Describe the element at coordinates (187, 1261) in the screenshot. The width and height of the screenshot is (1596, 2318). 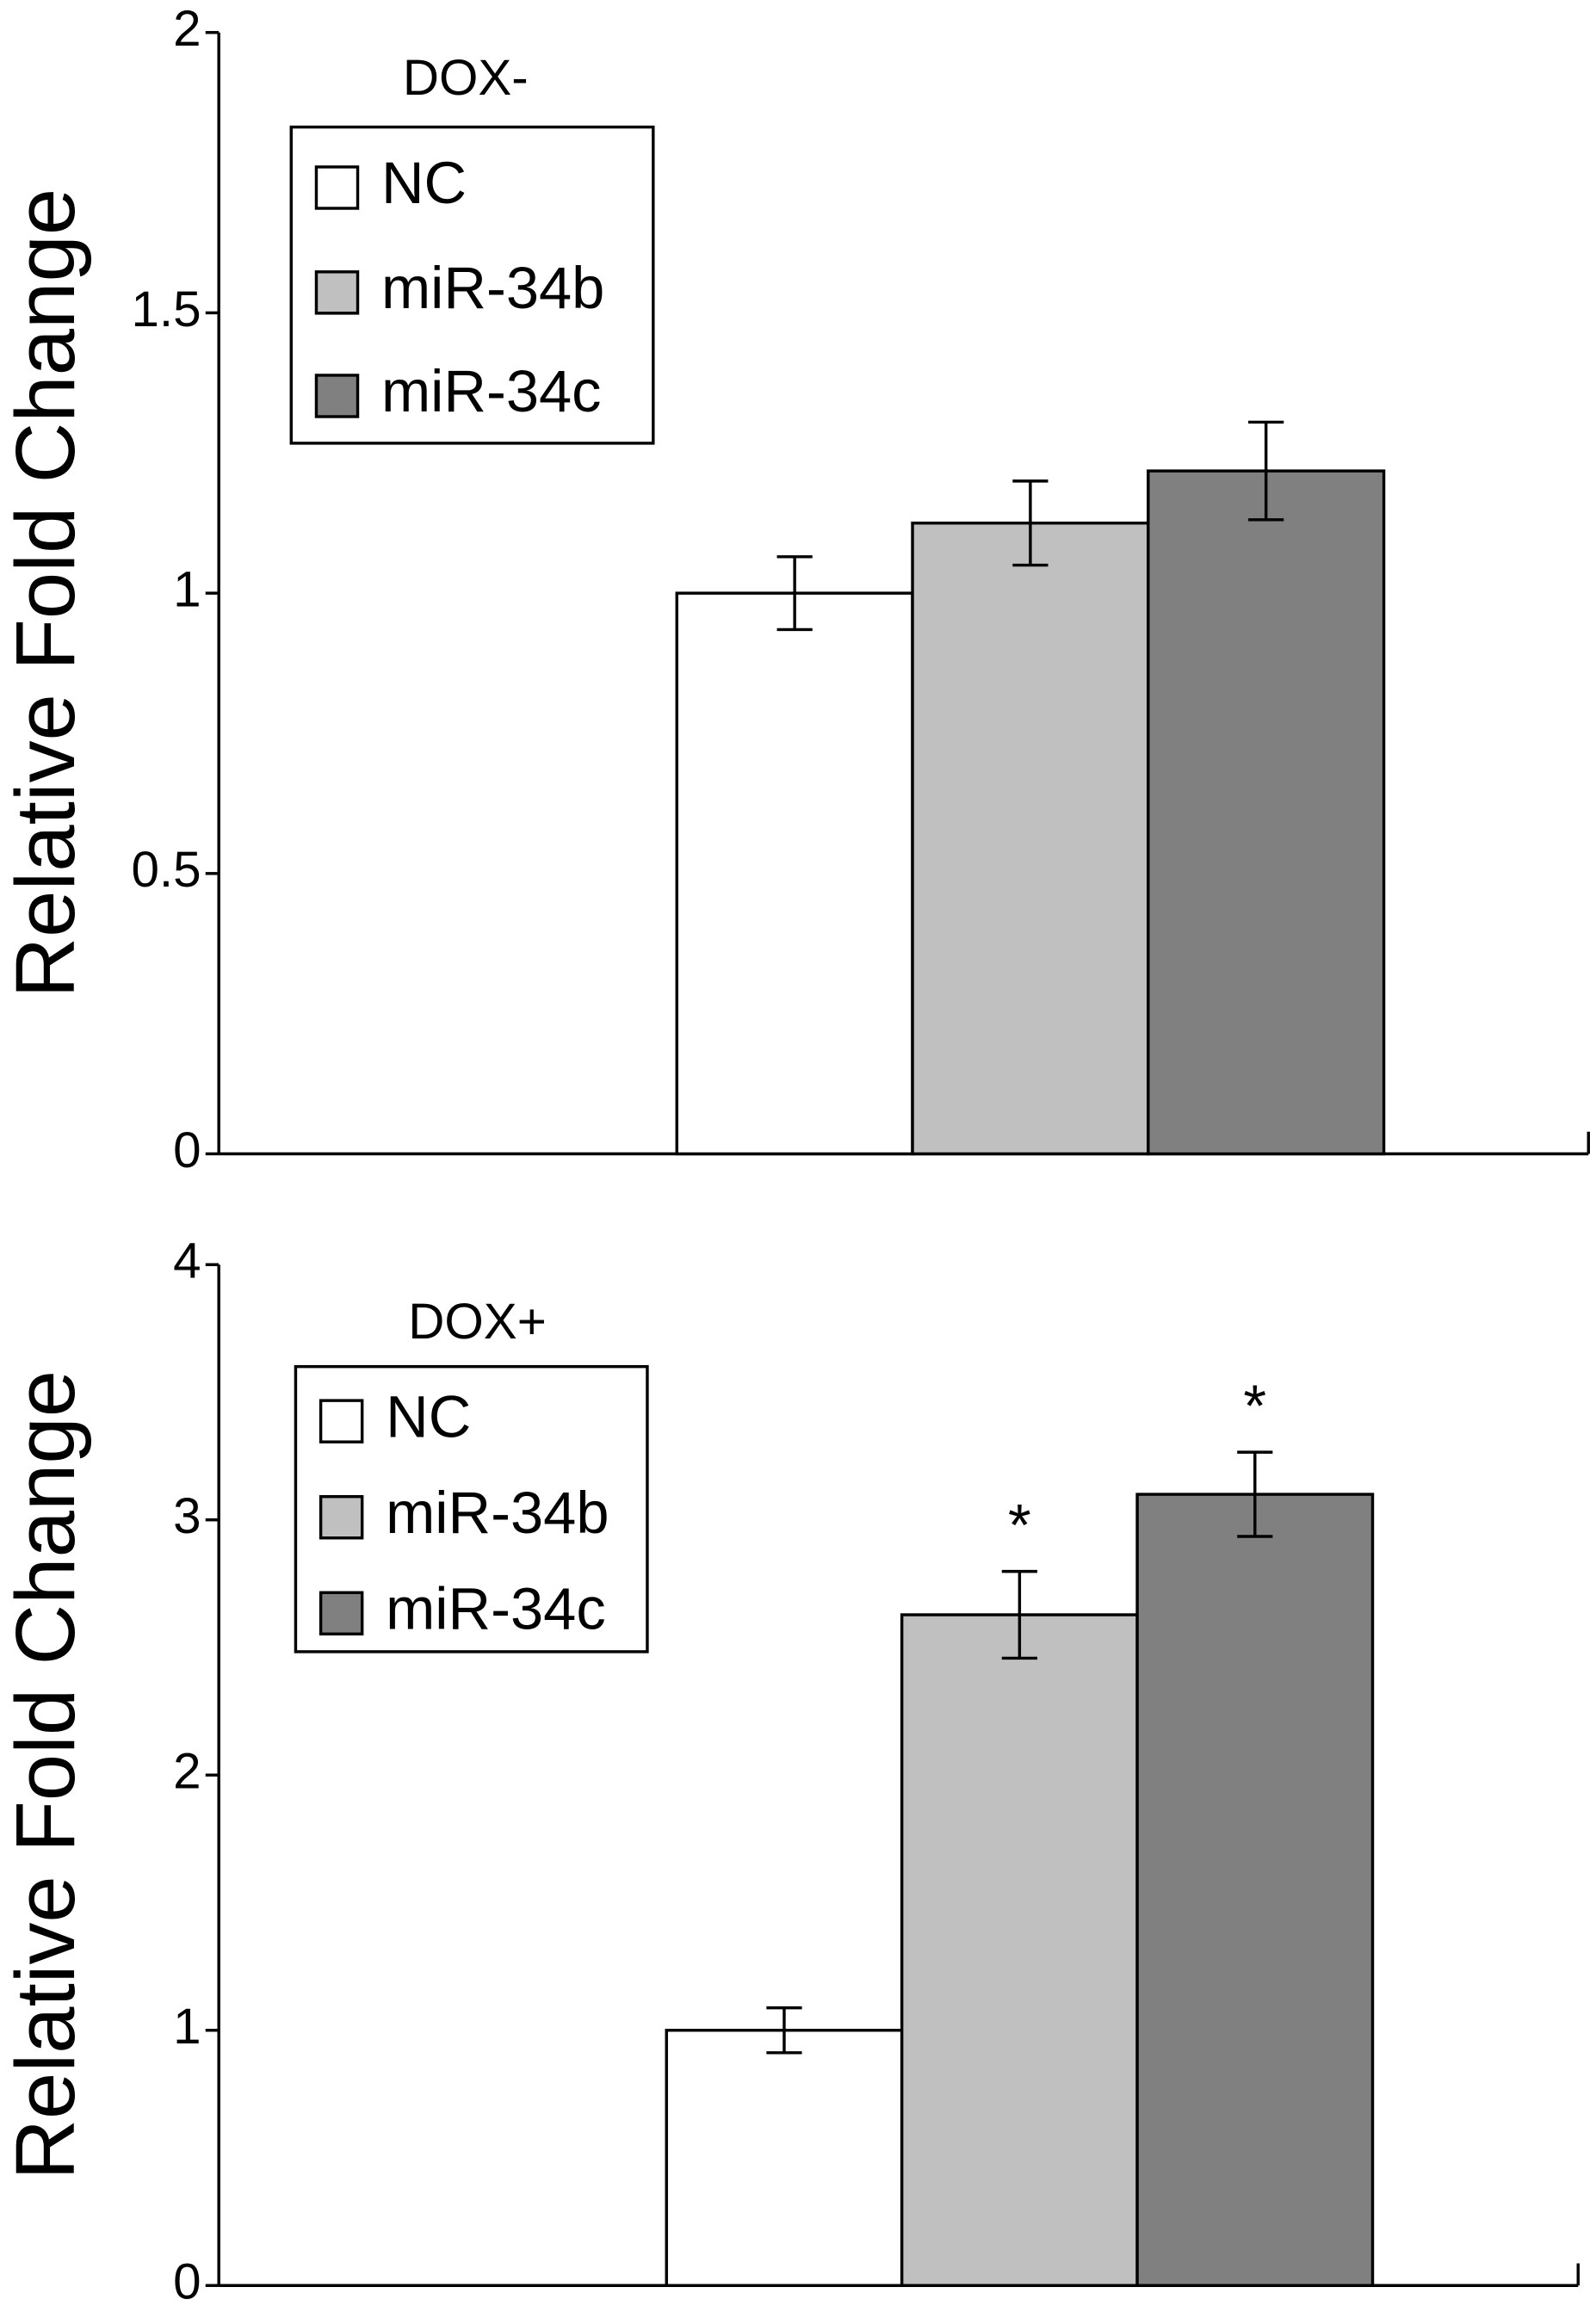
I see `y-tick-label: 4` at that location.